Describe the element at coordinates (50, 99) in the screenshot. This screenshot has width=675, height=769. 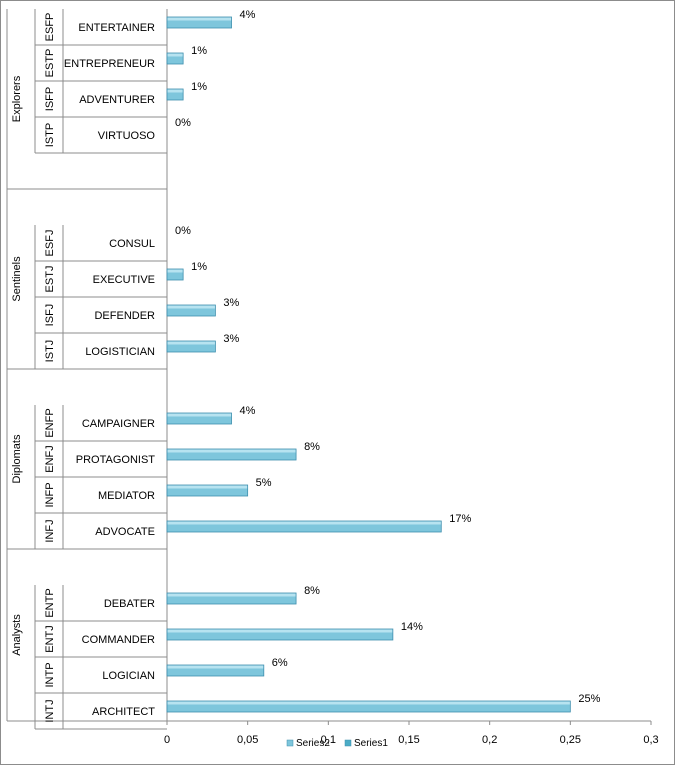
I see `type-code-label: ISFP` at that location.